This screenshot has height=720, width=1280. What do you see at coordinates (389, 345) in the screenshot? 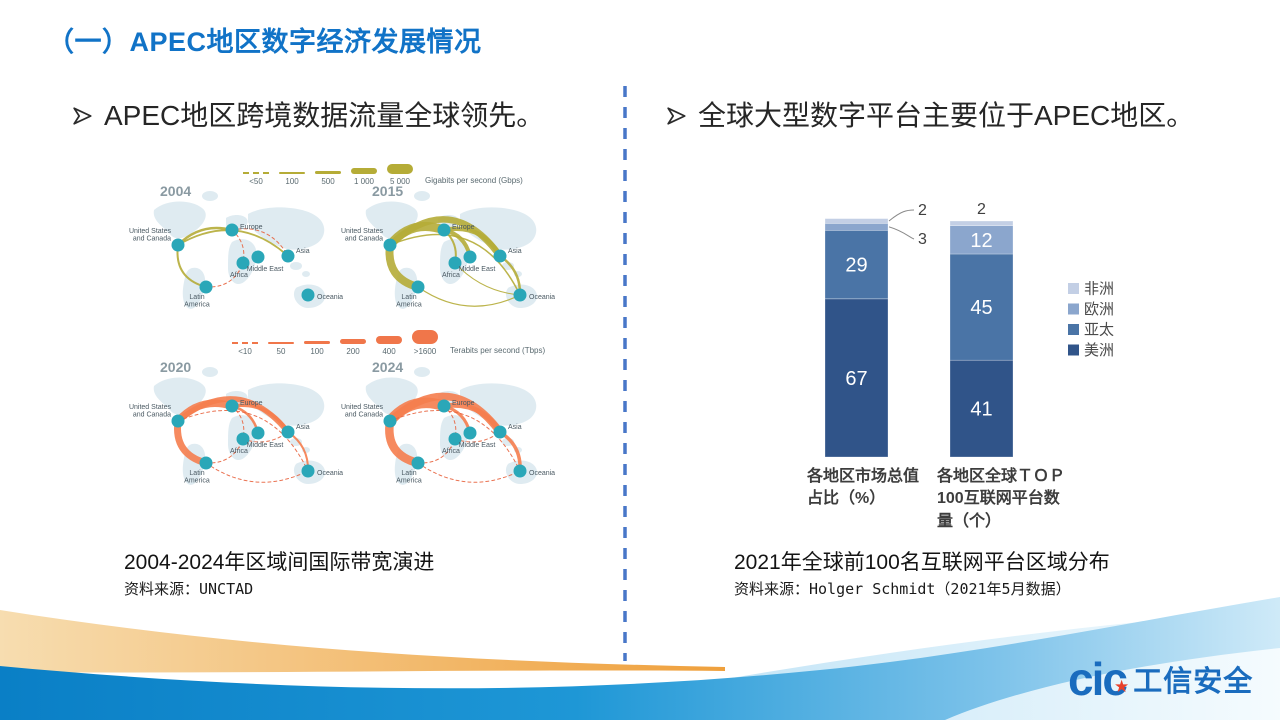
I see `scale-legend-item: 400` at bounding box center [389, 345].